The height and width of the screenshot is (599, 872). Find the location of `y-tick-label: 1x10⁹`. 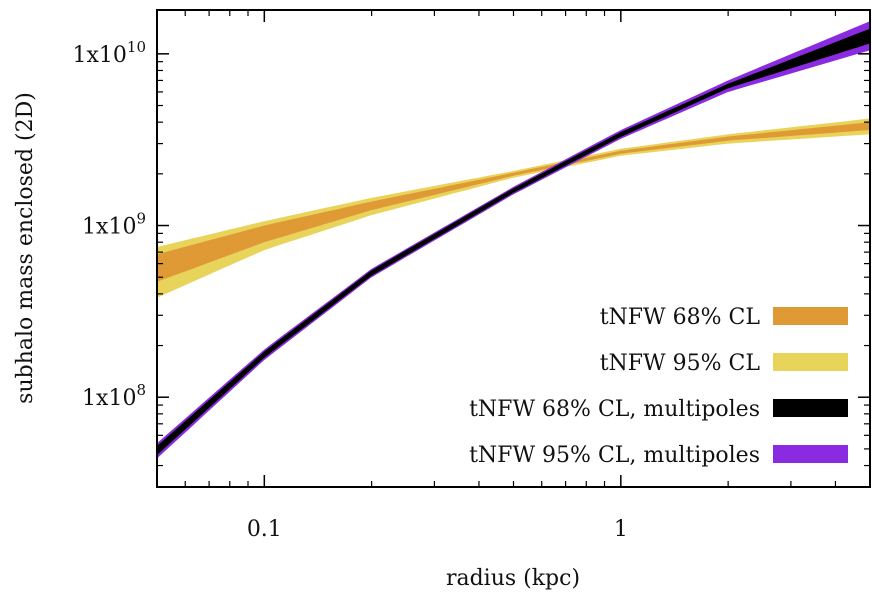

y-tick-label: 1x10⁹ is located at coordinates (114, 225).